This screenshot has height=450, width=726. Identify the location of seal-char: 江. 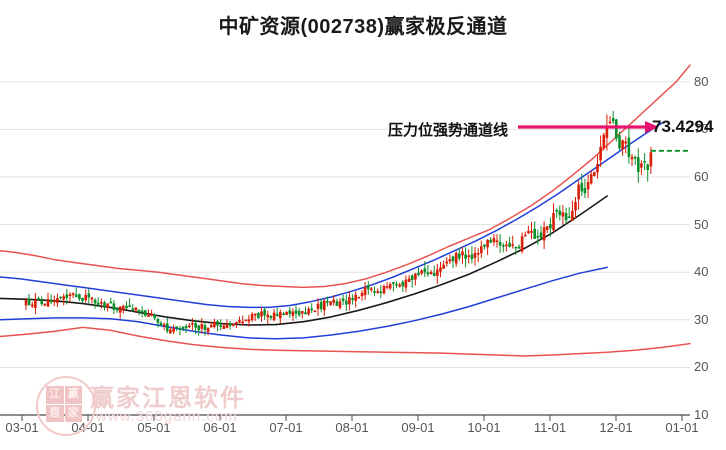
(55, 395).